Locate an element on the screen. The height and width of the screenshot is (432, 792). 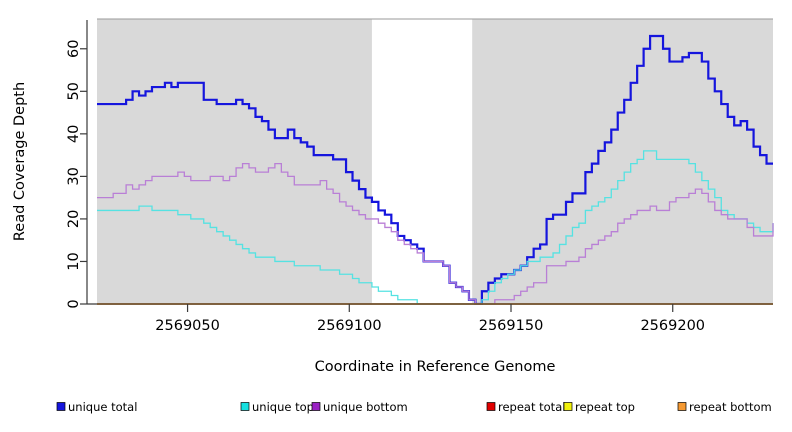
y-tick-label: 40 is located at coordinates (74, 134).